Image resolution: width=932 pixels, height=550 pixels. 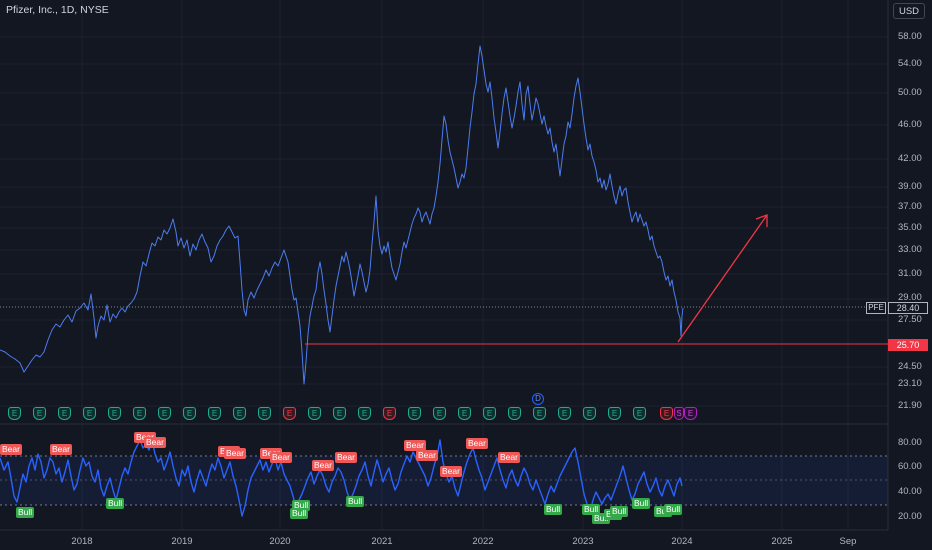 What do you see at coordinates (910, 466) in the screenshot?
I see `rsi-axis-label: 60.00` at bounding box center [910, 466].